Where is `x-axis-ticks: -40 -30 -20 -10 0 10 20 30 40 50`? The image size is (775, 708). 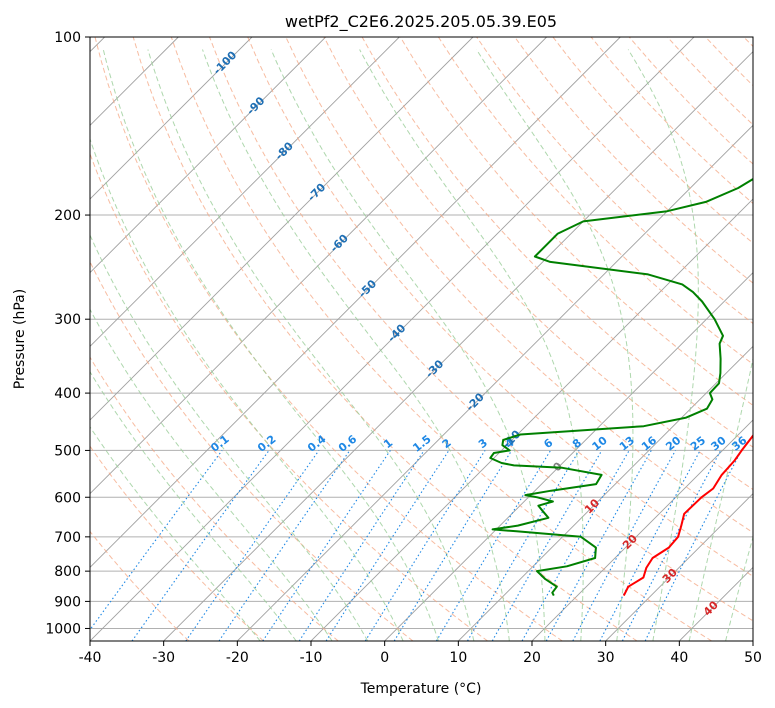
x-axis-ticks: -40 -30 -20 -10 0 10 20 30 40 50 is located at coordinates (420, 653).